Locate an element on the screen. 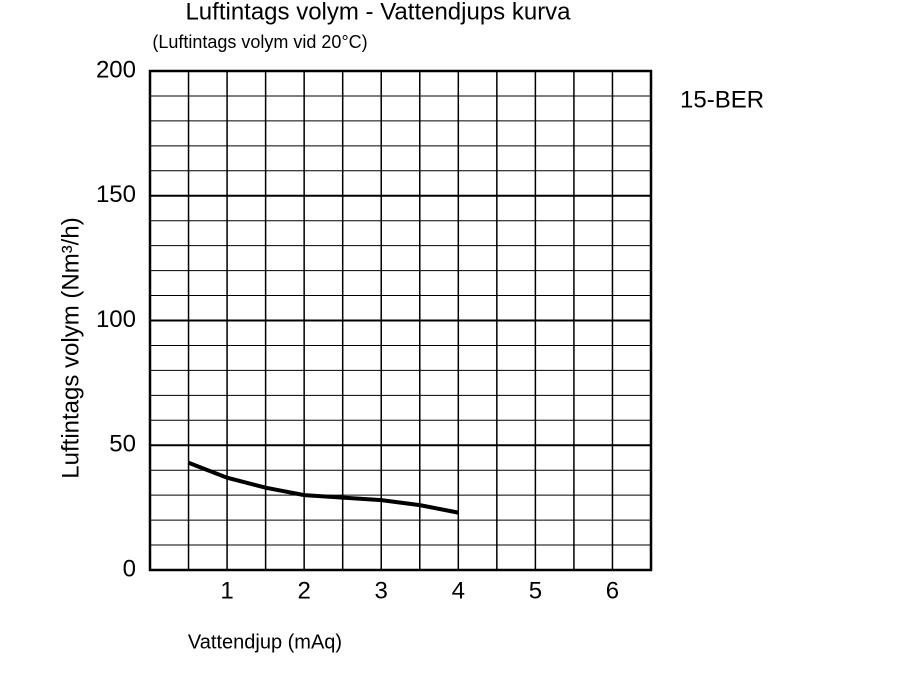 The height and width of the screenshot is (700, 900). y-tick-label: 50 is located at coordinates (122, 444).